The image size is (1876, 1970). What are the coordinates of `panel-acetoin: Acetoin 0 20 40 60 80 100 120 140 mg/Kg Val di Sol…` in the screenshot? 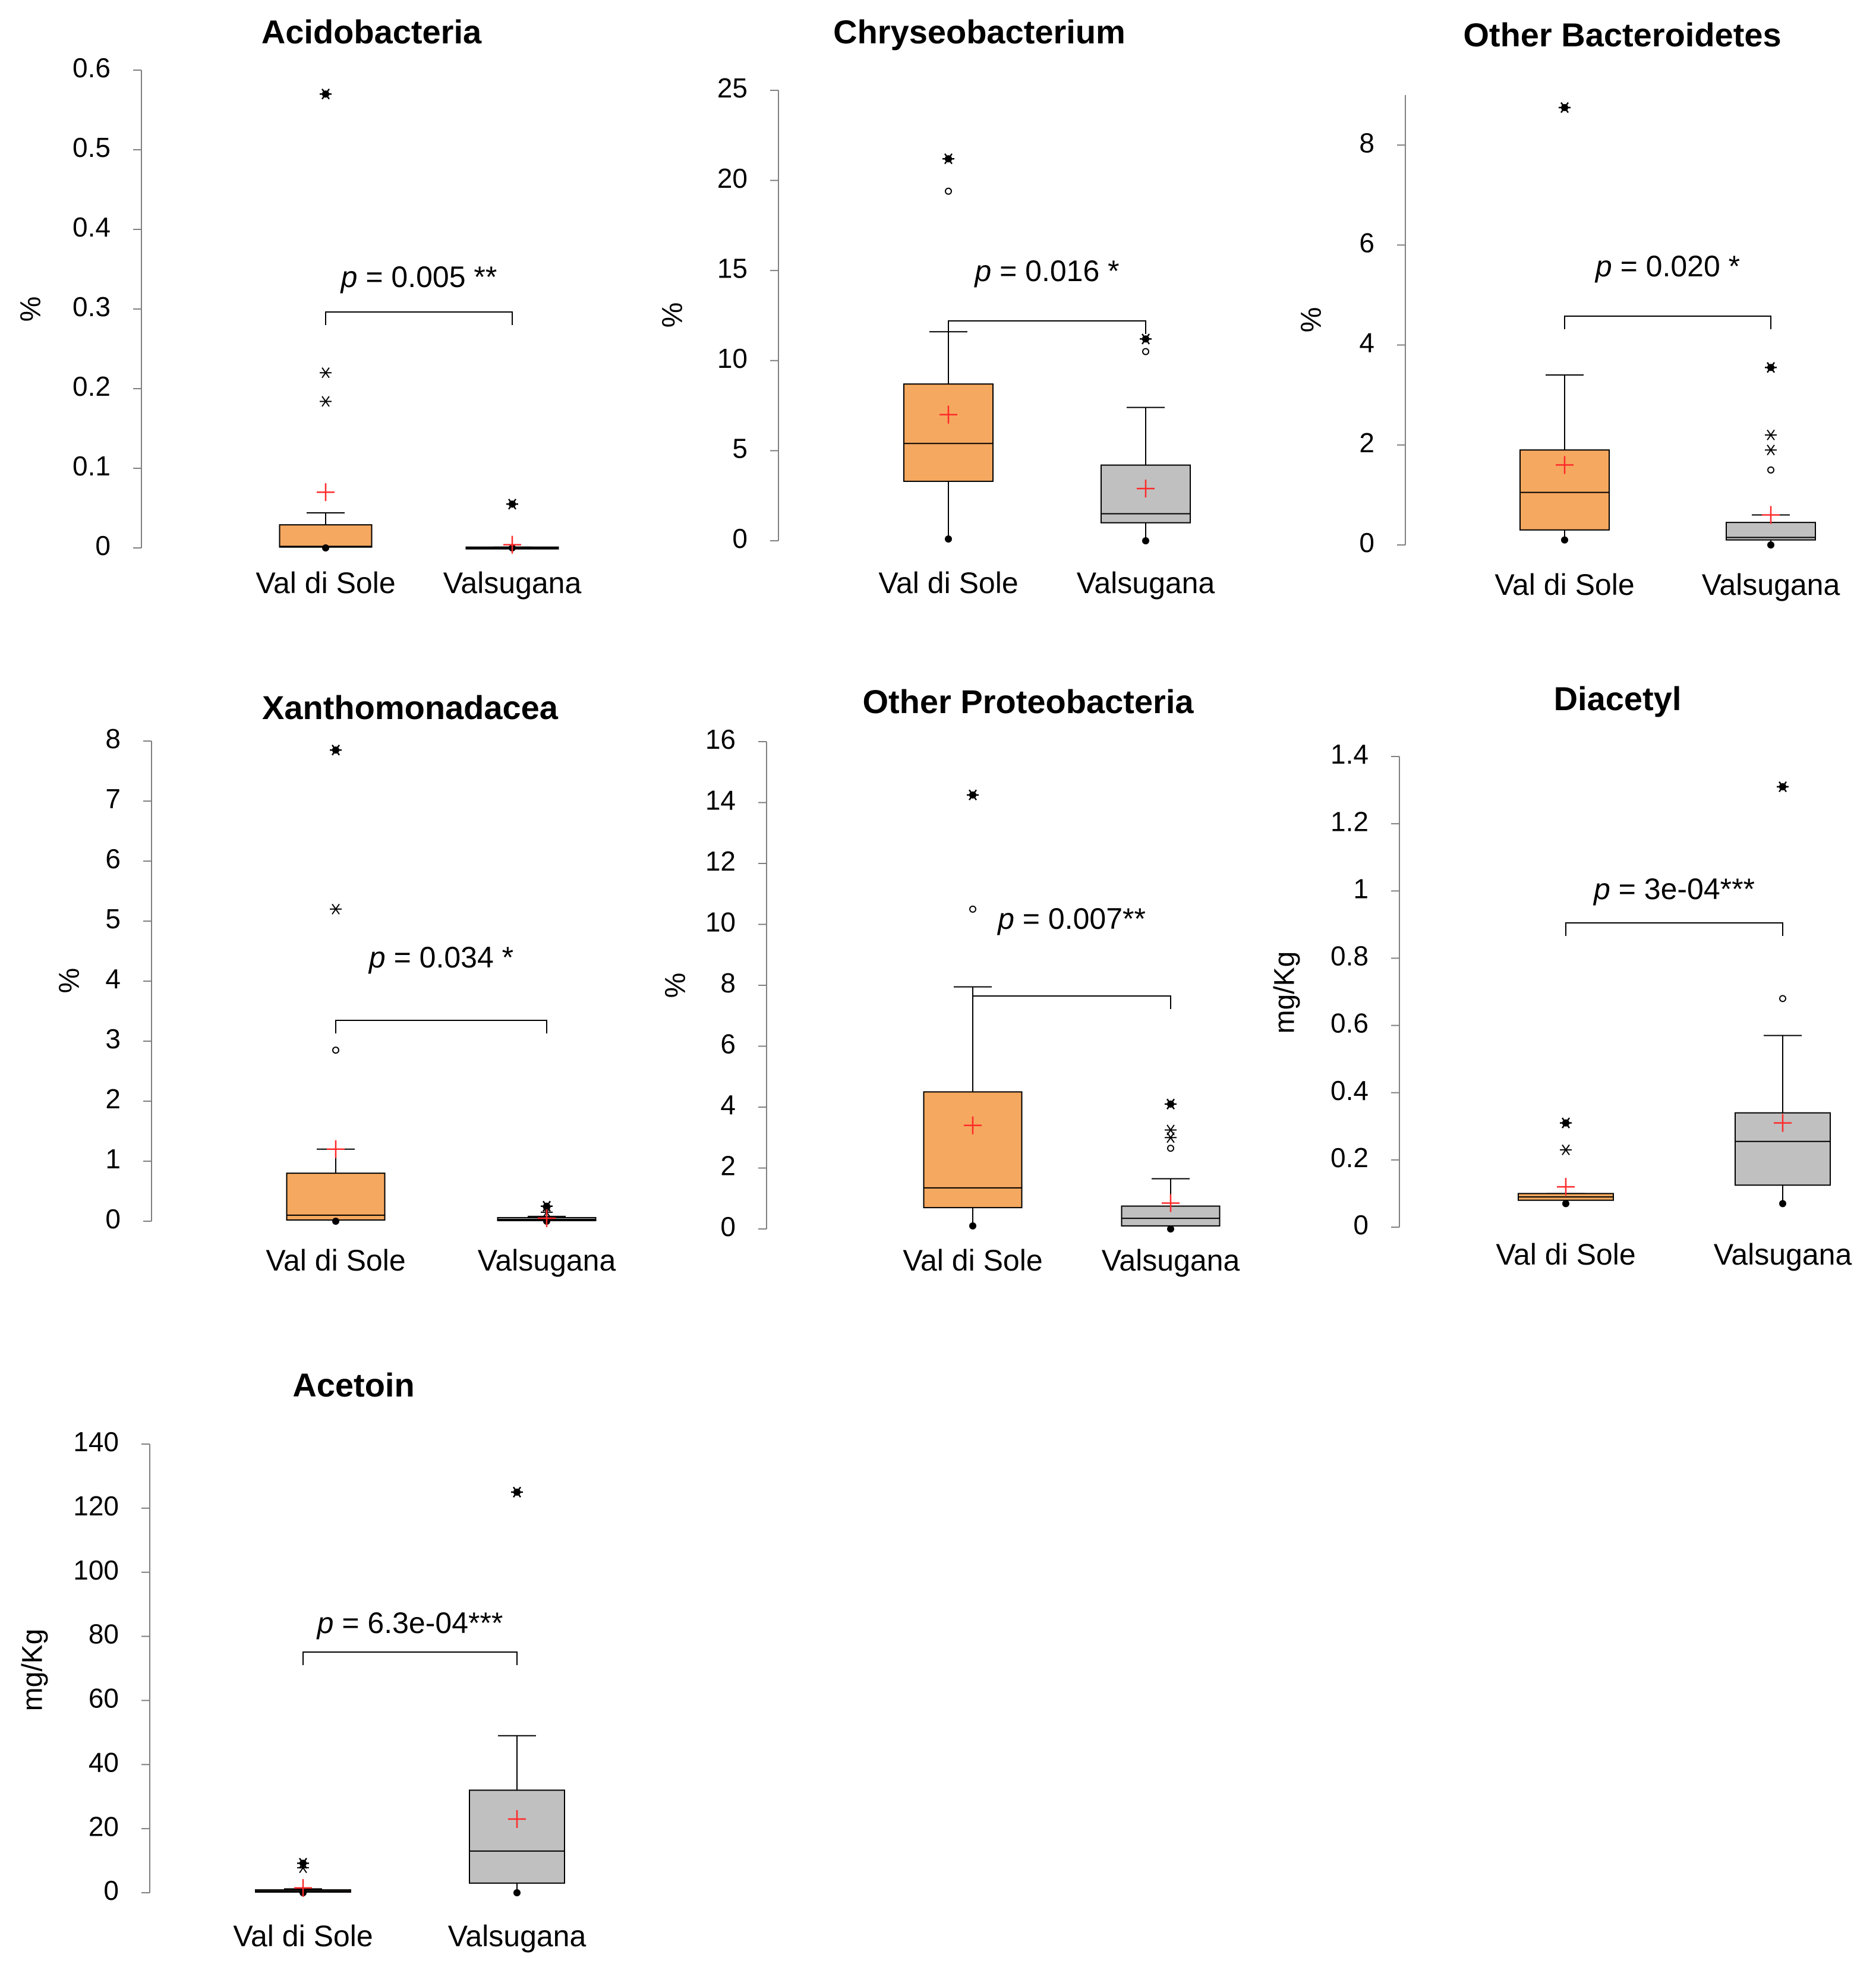 It's located at (302, 1660).